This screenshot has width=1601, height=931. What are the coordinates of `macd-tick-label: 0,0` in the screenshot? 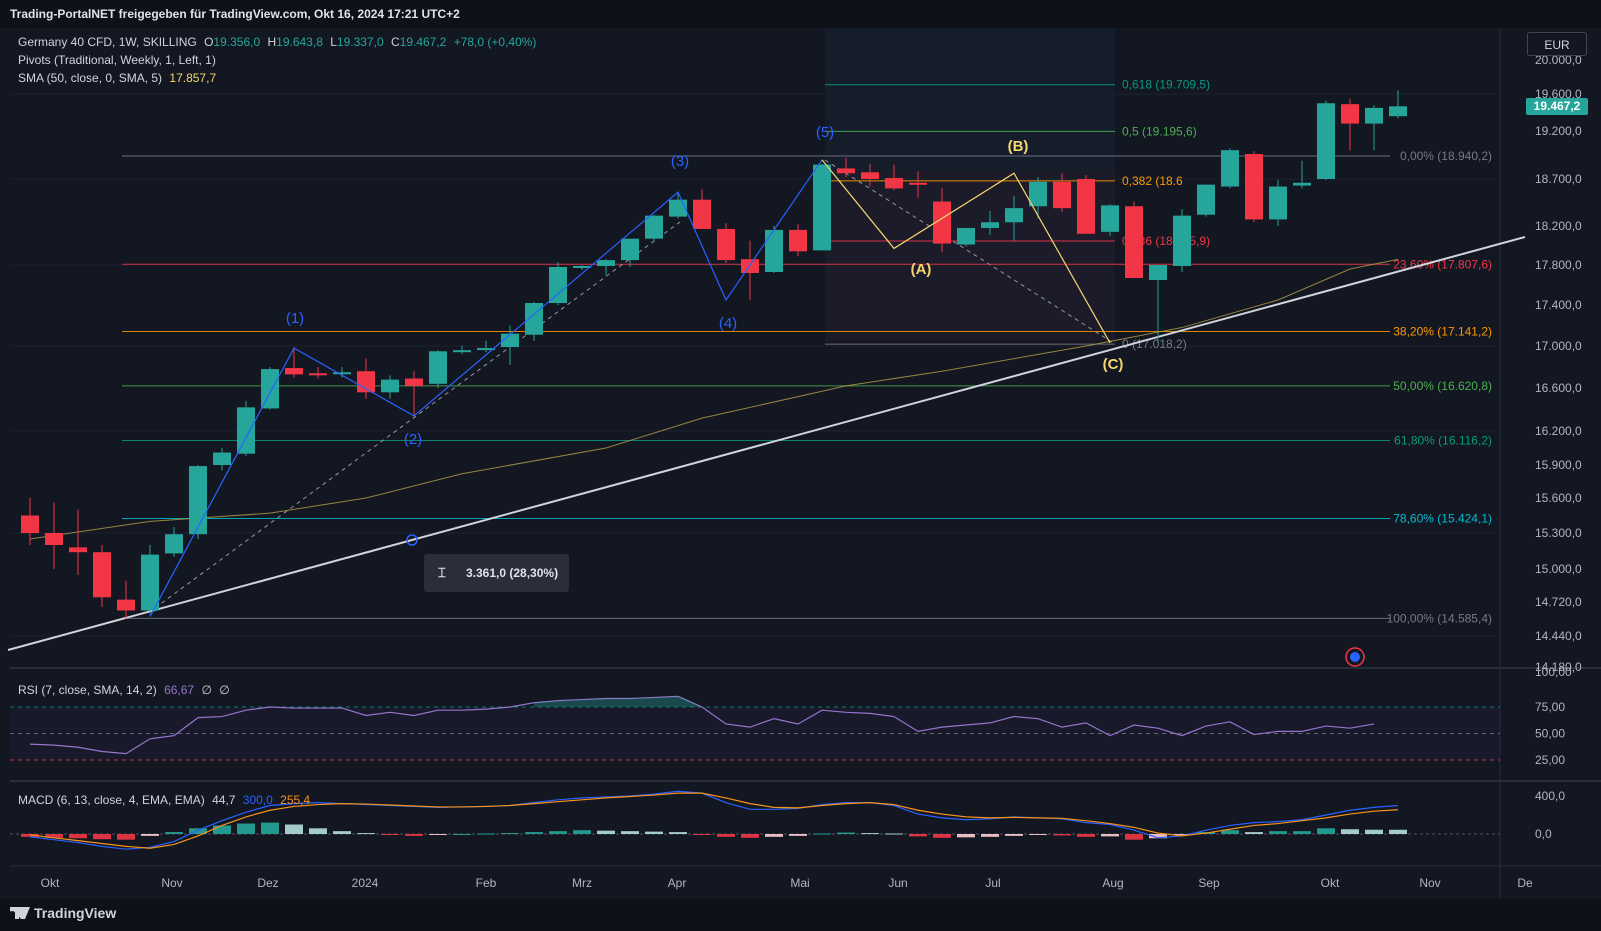 It's located at (1543, 834).